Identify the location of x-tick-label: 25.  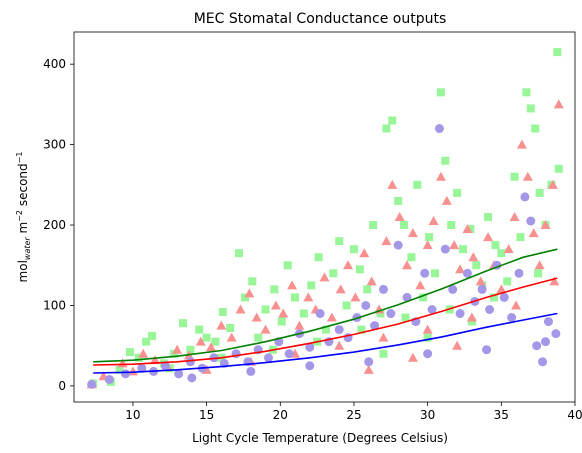
(353, 415).